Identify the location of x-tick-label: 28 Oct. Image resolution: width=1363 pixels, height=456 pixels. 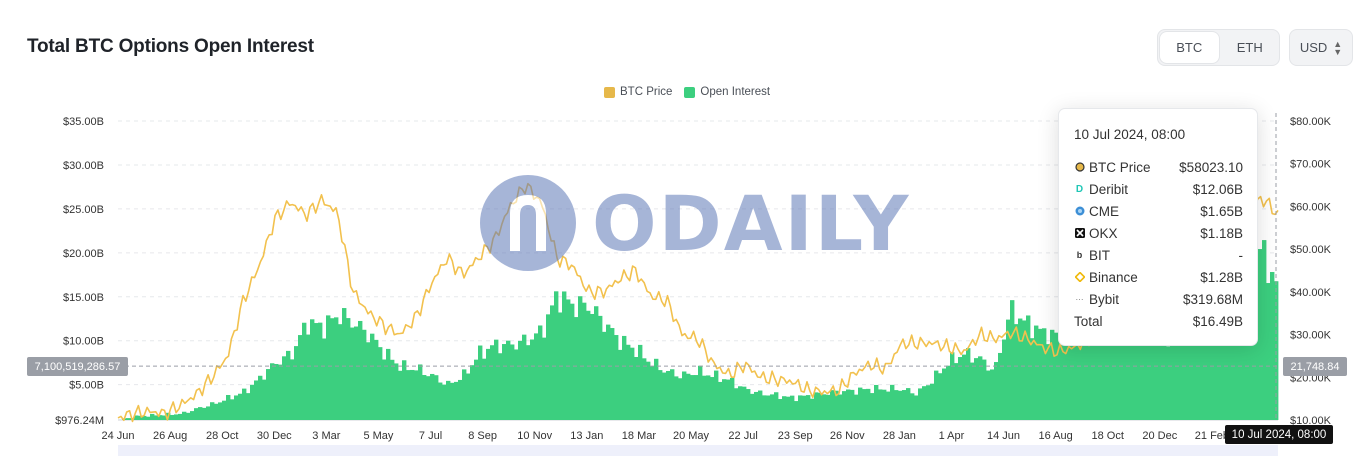
(222, 436).